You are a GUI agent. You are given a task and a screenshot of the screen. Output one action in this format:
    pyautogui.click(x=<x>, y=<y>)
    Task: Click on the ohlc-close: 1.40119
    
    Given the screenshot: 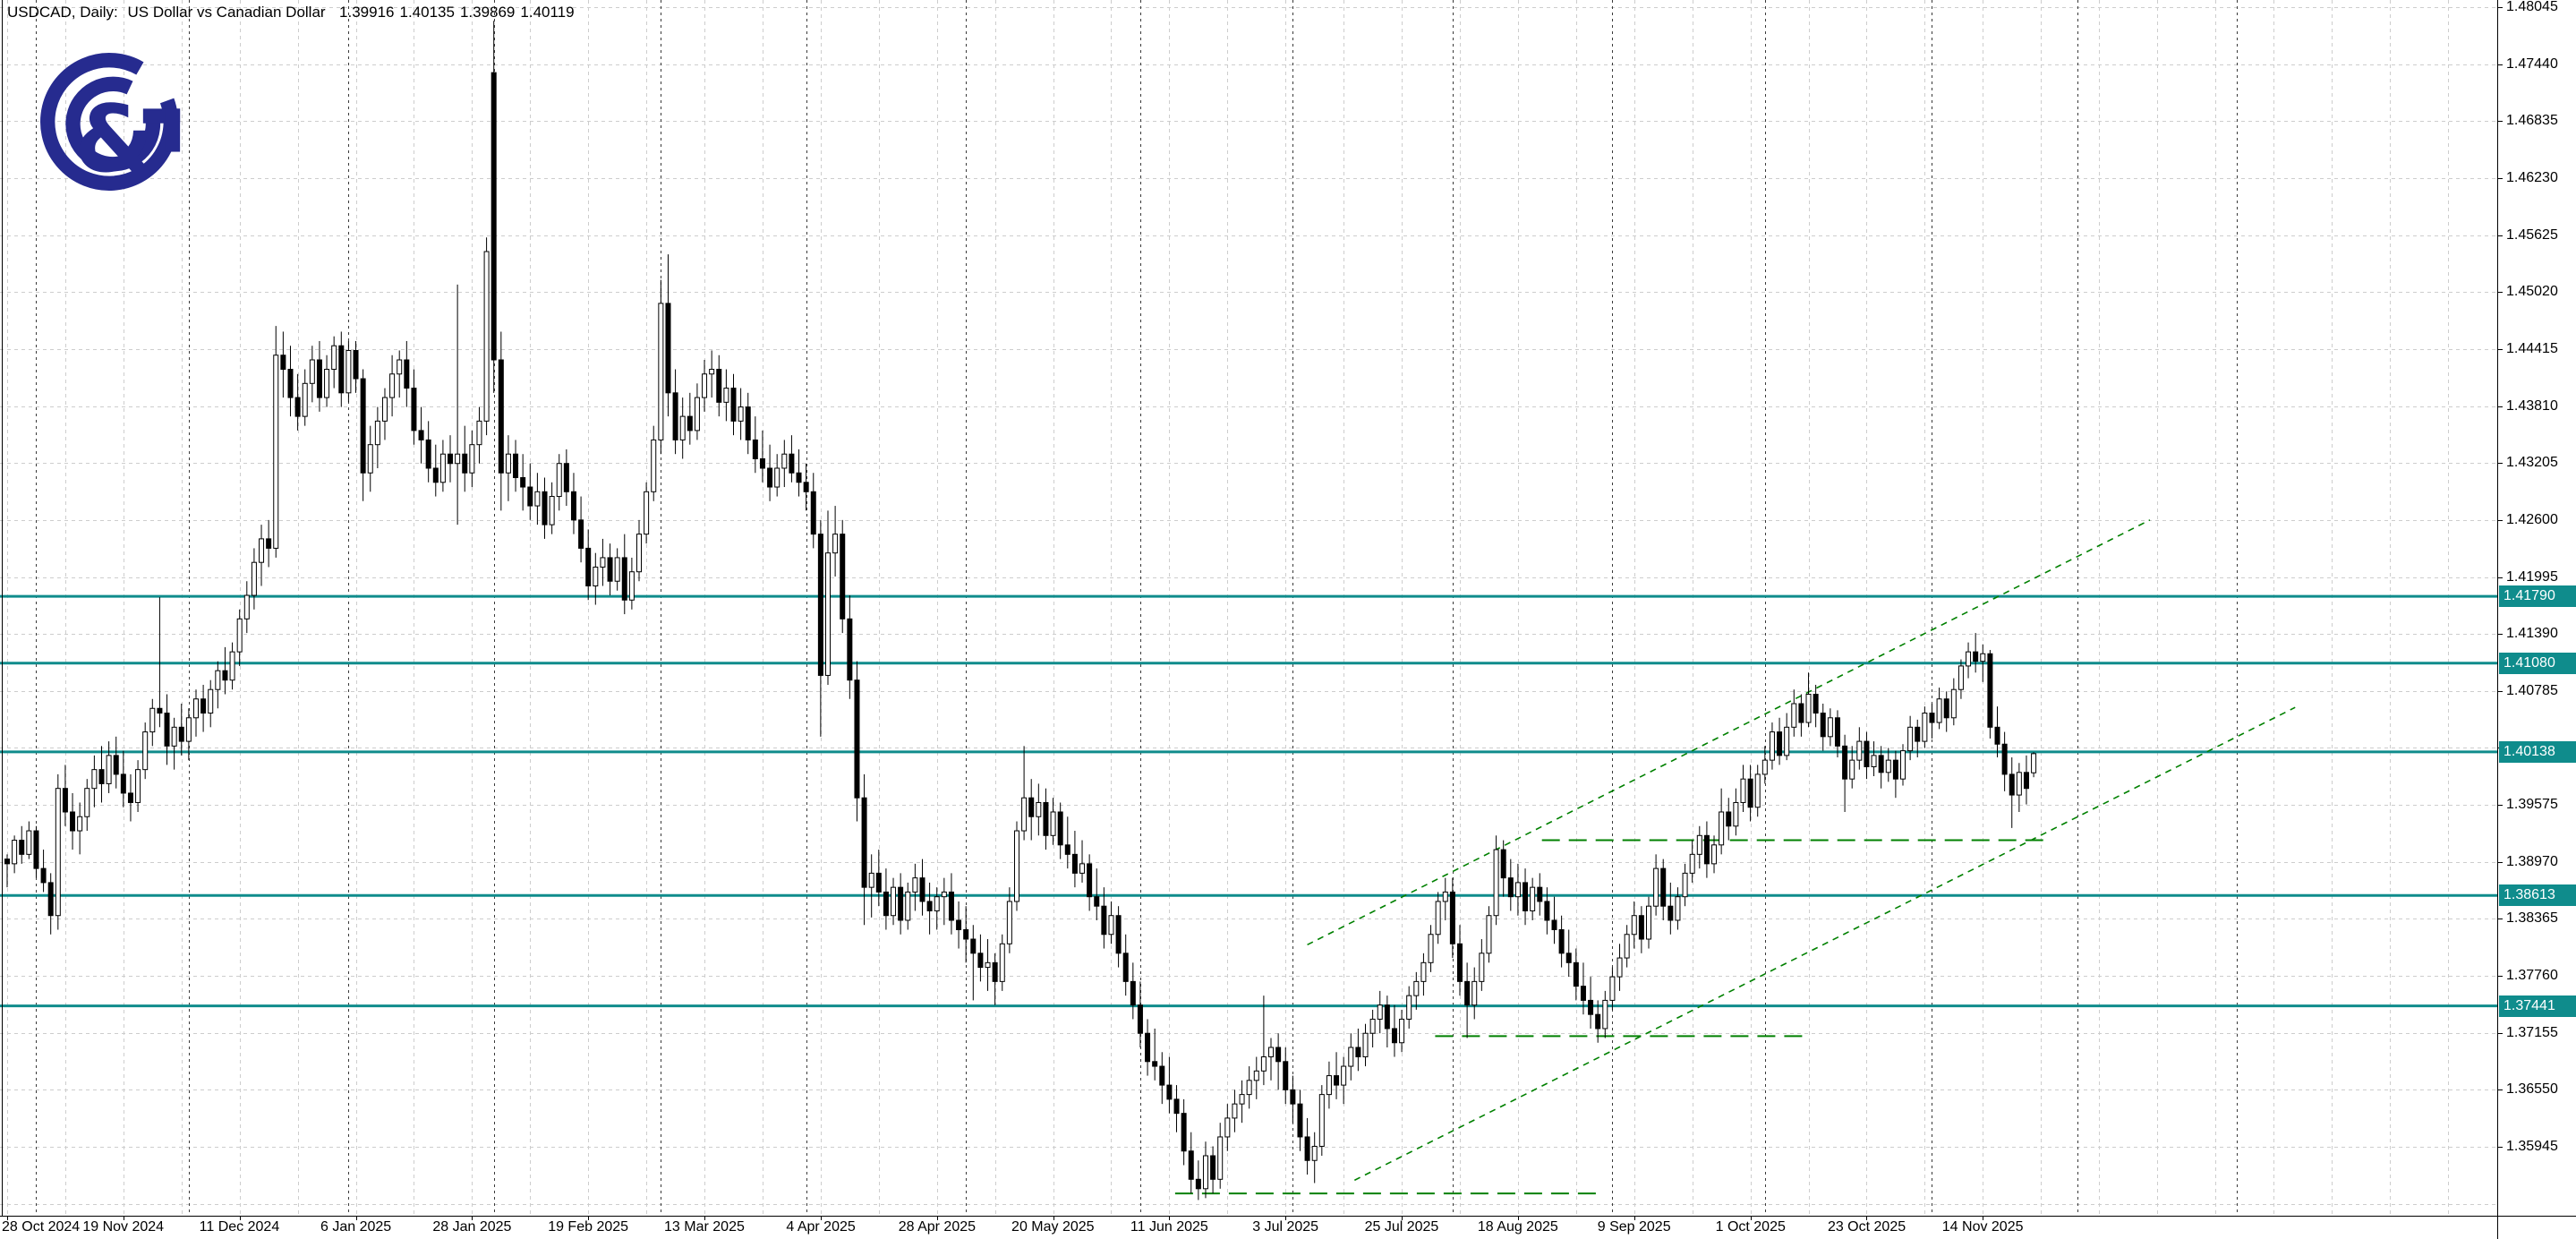 What is the action you would take?
    pyautogui.click(x=547, y=12)
    